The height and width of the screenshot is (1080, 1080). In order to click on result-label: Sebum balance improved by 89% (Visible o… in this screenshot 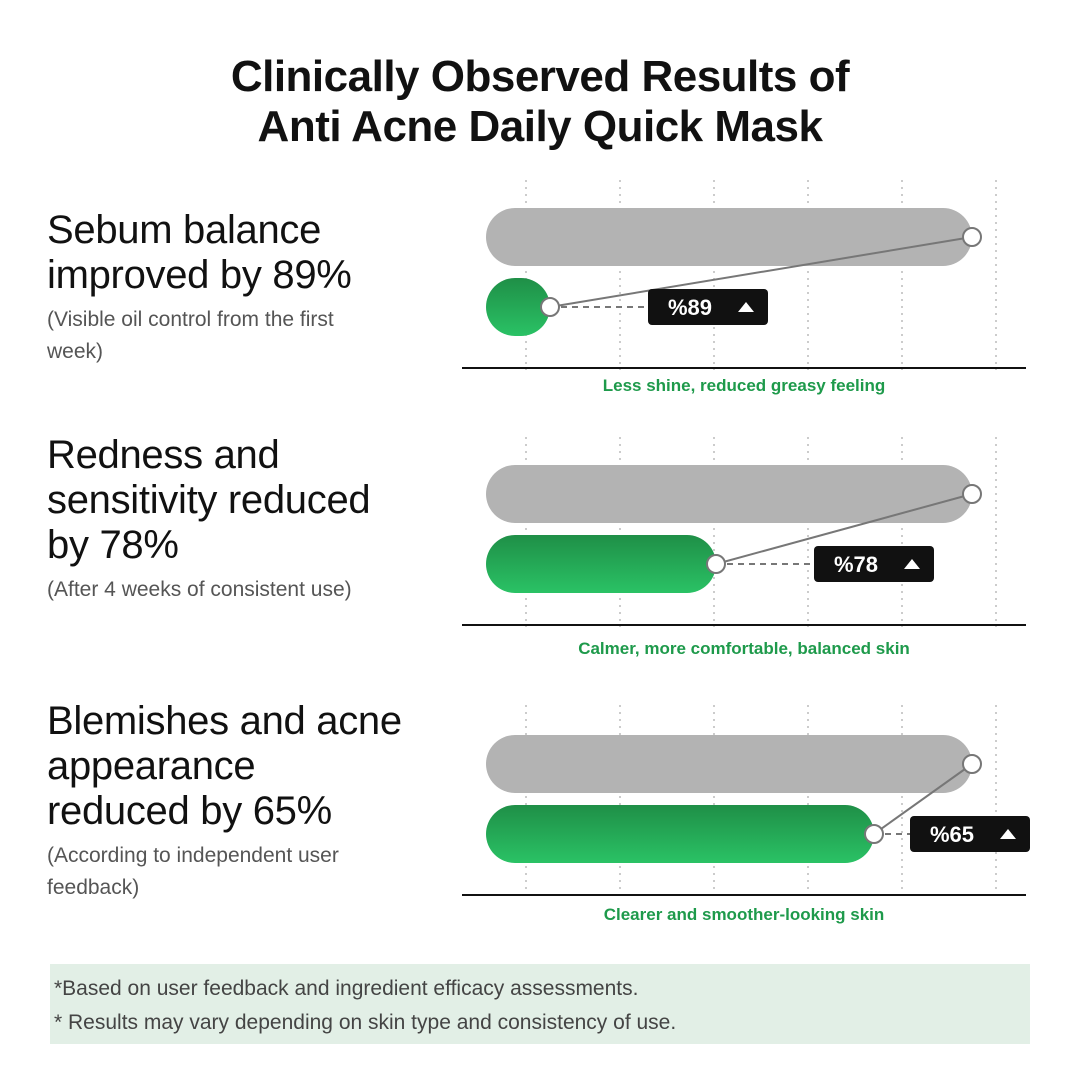, I will do `click(247, 288)`.